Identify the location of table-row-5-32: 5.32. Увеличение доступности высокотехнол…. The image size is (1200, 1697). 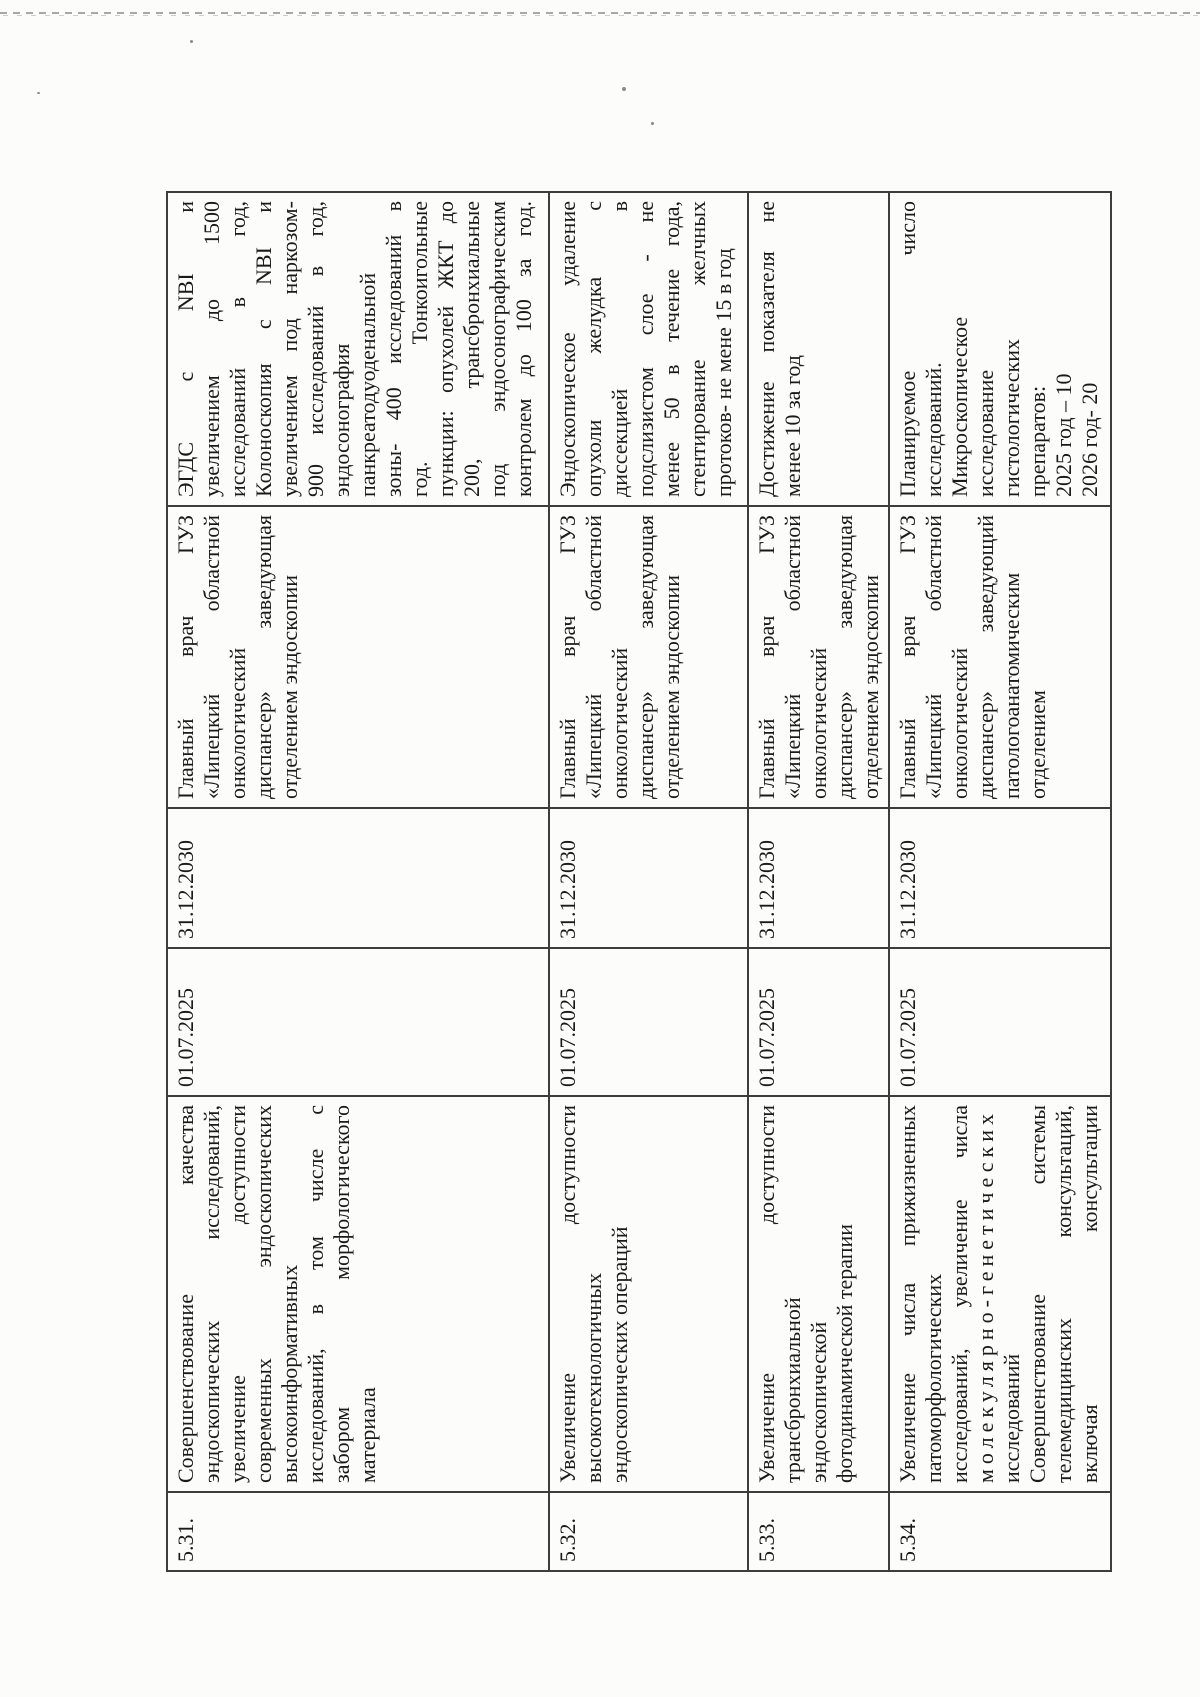
(648, 881).